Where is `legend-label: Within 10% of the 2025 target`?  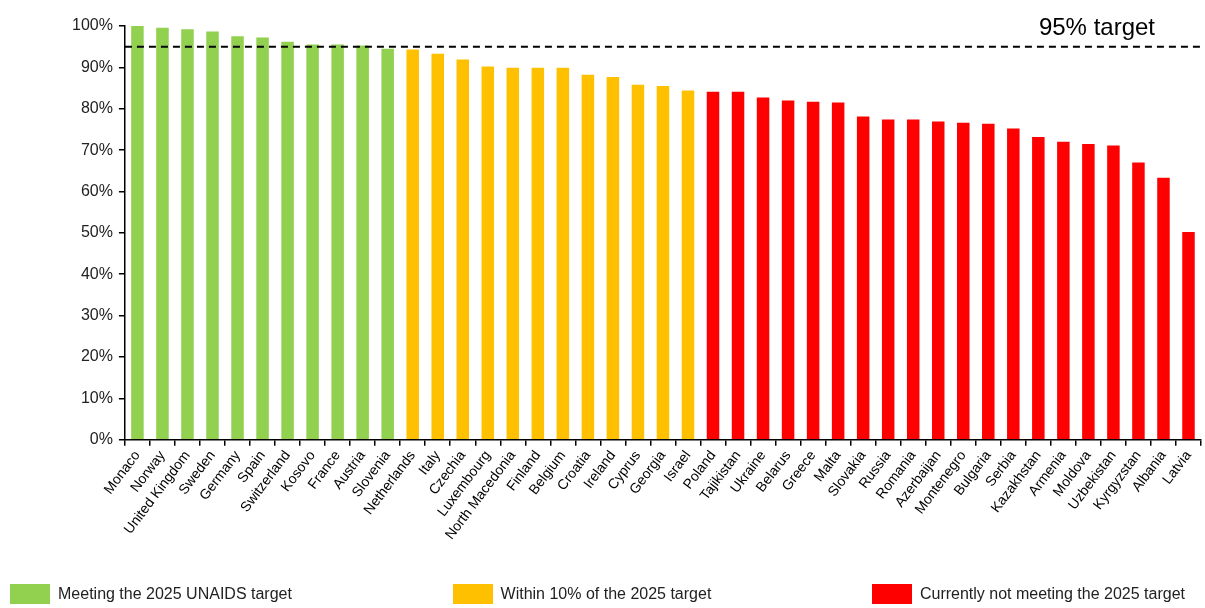 legend-label: Within 10% of the 2025 target is located at coordinates (606, 594).